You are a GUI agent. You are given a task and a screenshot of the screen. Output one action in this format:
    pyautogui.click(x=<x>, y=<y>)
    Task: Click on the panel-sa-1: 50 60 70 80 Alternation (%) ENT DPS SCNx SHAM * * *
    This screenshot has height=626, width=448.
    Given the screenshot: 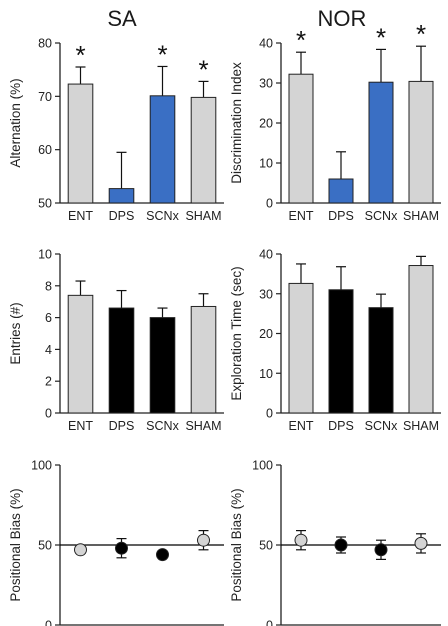 What is the action you would take?
    pyautogui.click(x=116, y=130)
    